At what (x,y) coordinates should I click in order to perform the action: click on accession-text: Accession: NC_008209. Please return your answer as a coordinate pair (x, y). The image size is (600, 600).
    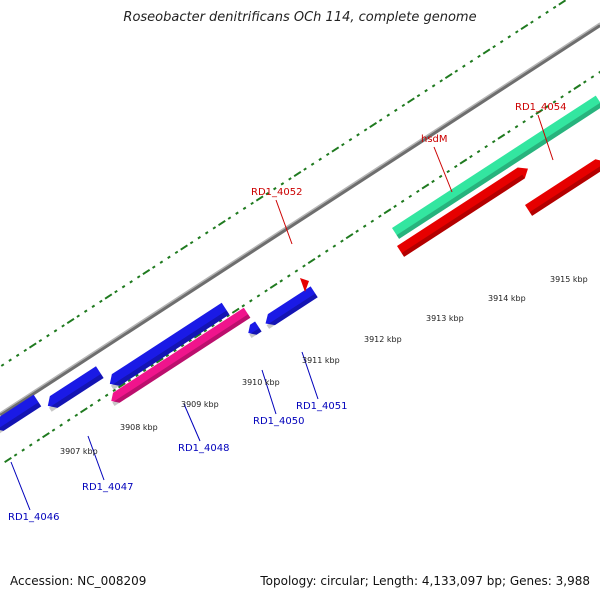
    Looking at the image, I should click on (78, 581).